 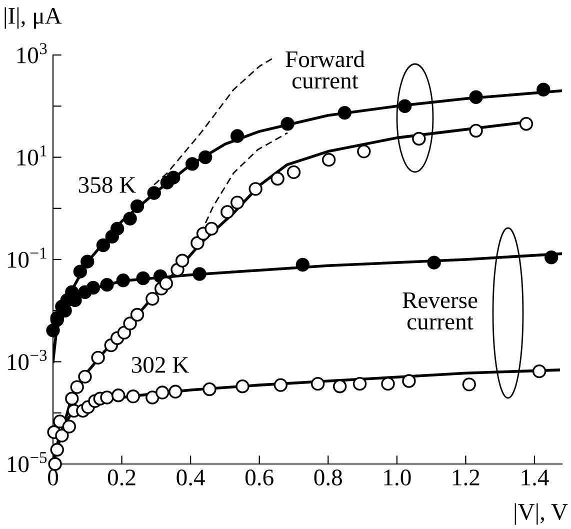 What do you see at coordinates (541, 514) in the screenshot?
I see `x-axis-title: |V|, V` at bounding box center [541, 514].